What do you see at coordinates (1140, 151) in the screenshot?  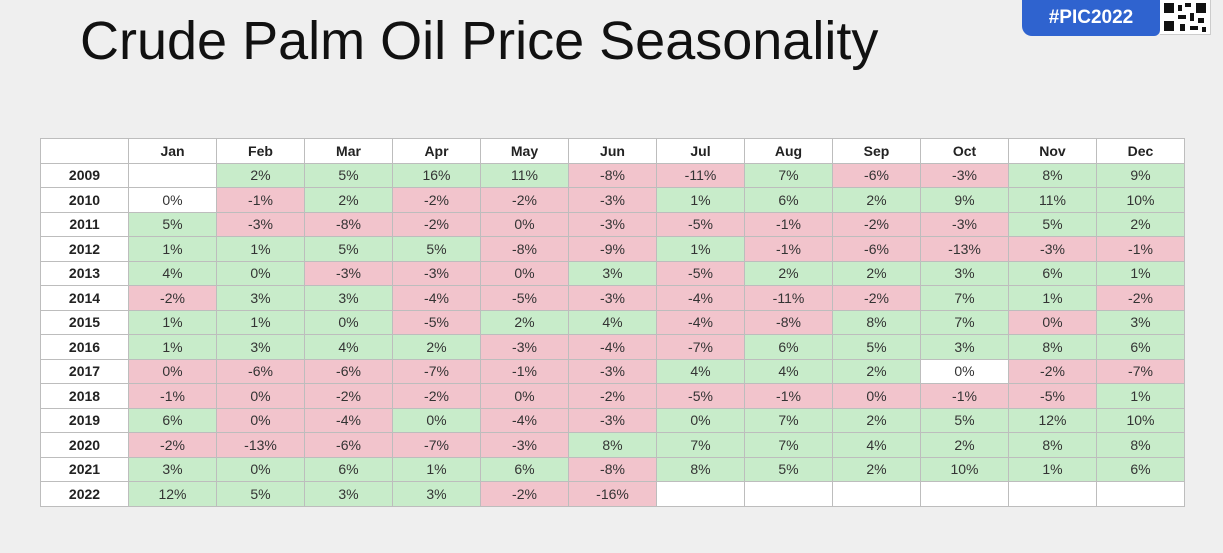 I see `month-header: Dec` at bounding box center [1140, 151].